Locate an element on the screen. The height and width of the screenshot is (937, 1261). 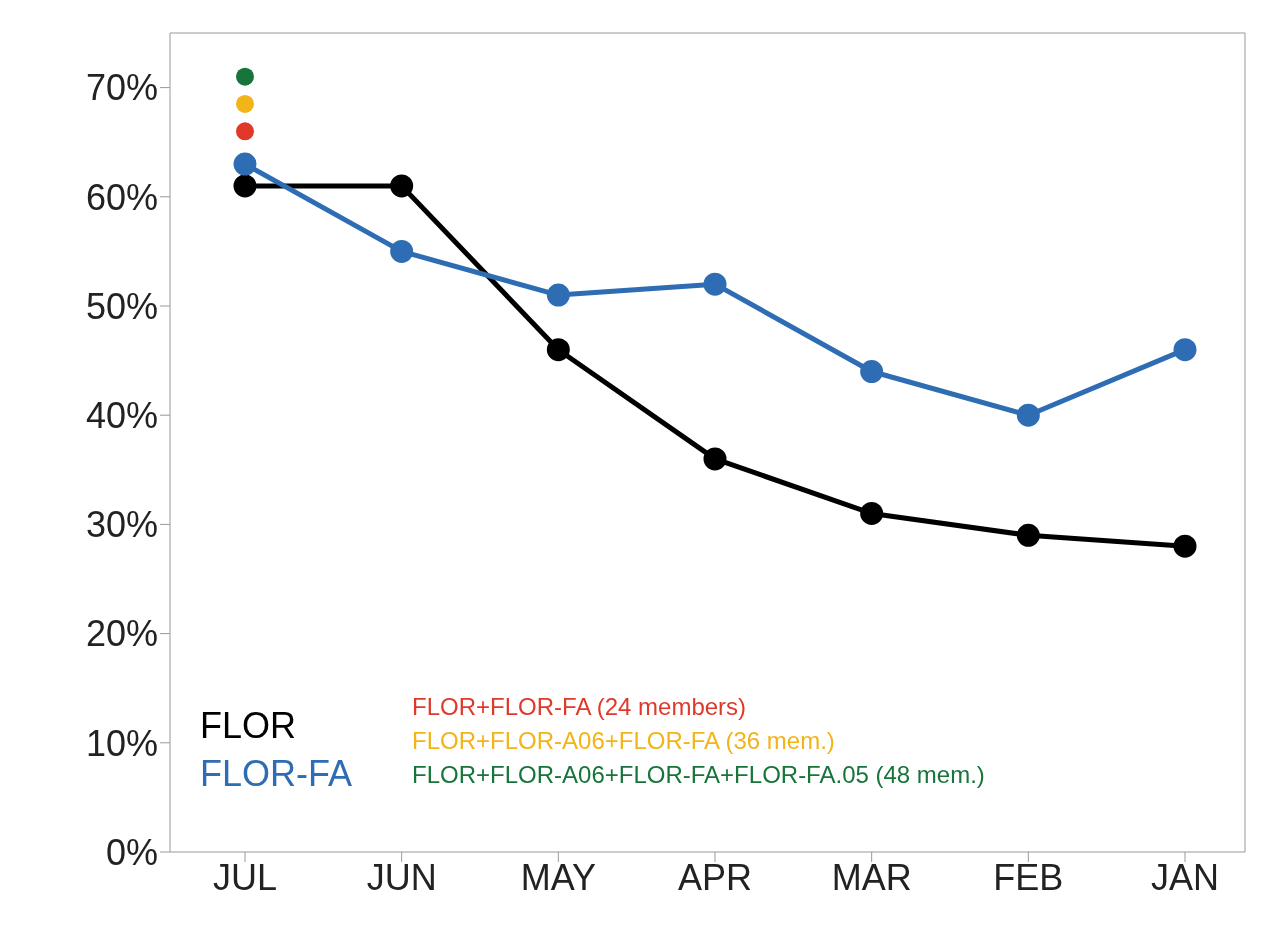
text: FLOR+FLOR-A06+FLOR-FA (36 mem.) is located at coordinates (624, 741).